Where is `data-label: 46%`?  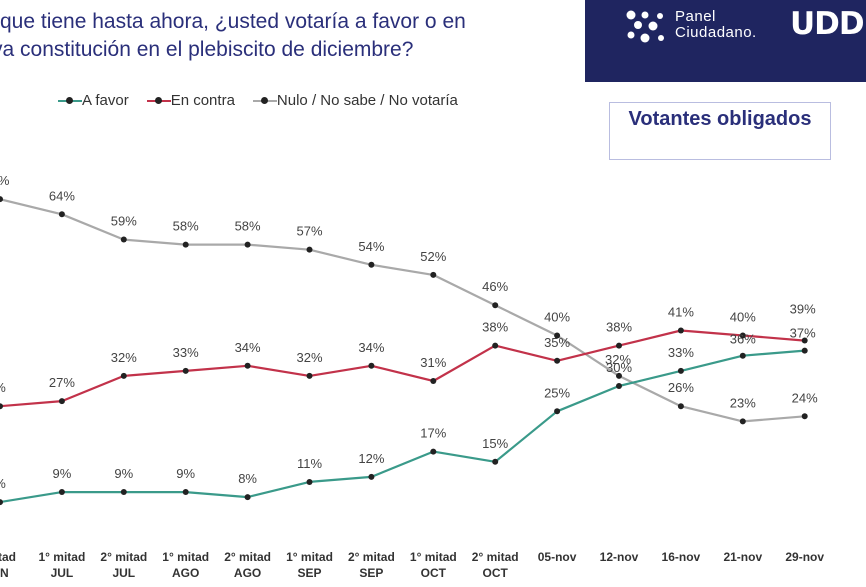 data-label: 46% is located at coordinates (495, 286).